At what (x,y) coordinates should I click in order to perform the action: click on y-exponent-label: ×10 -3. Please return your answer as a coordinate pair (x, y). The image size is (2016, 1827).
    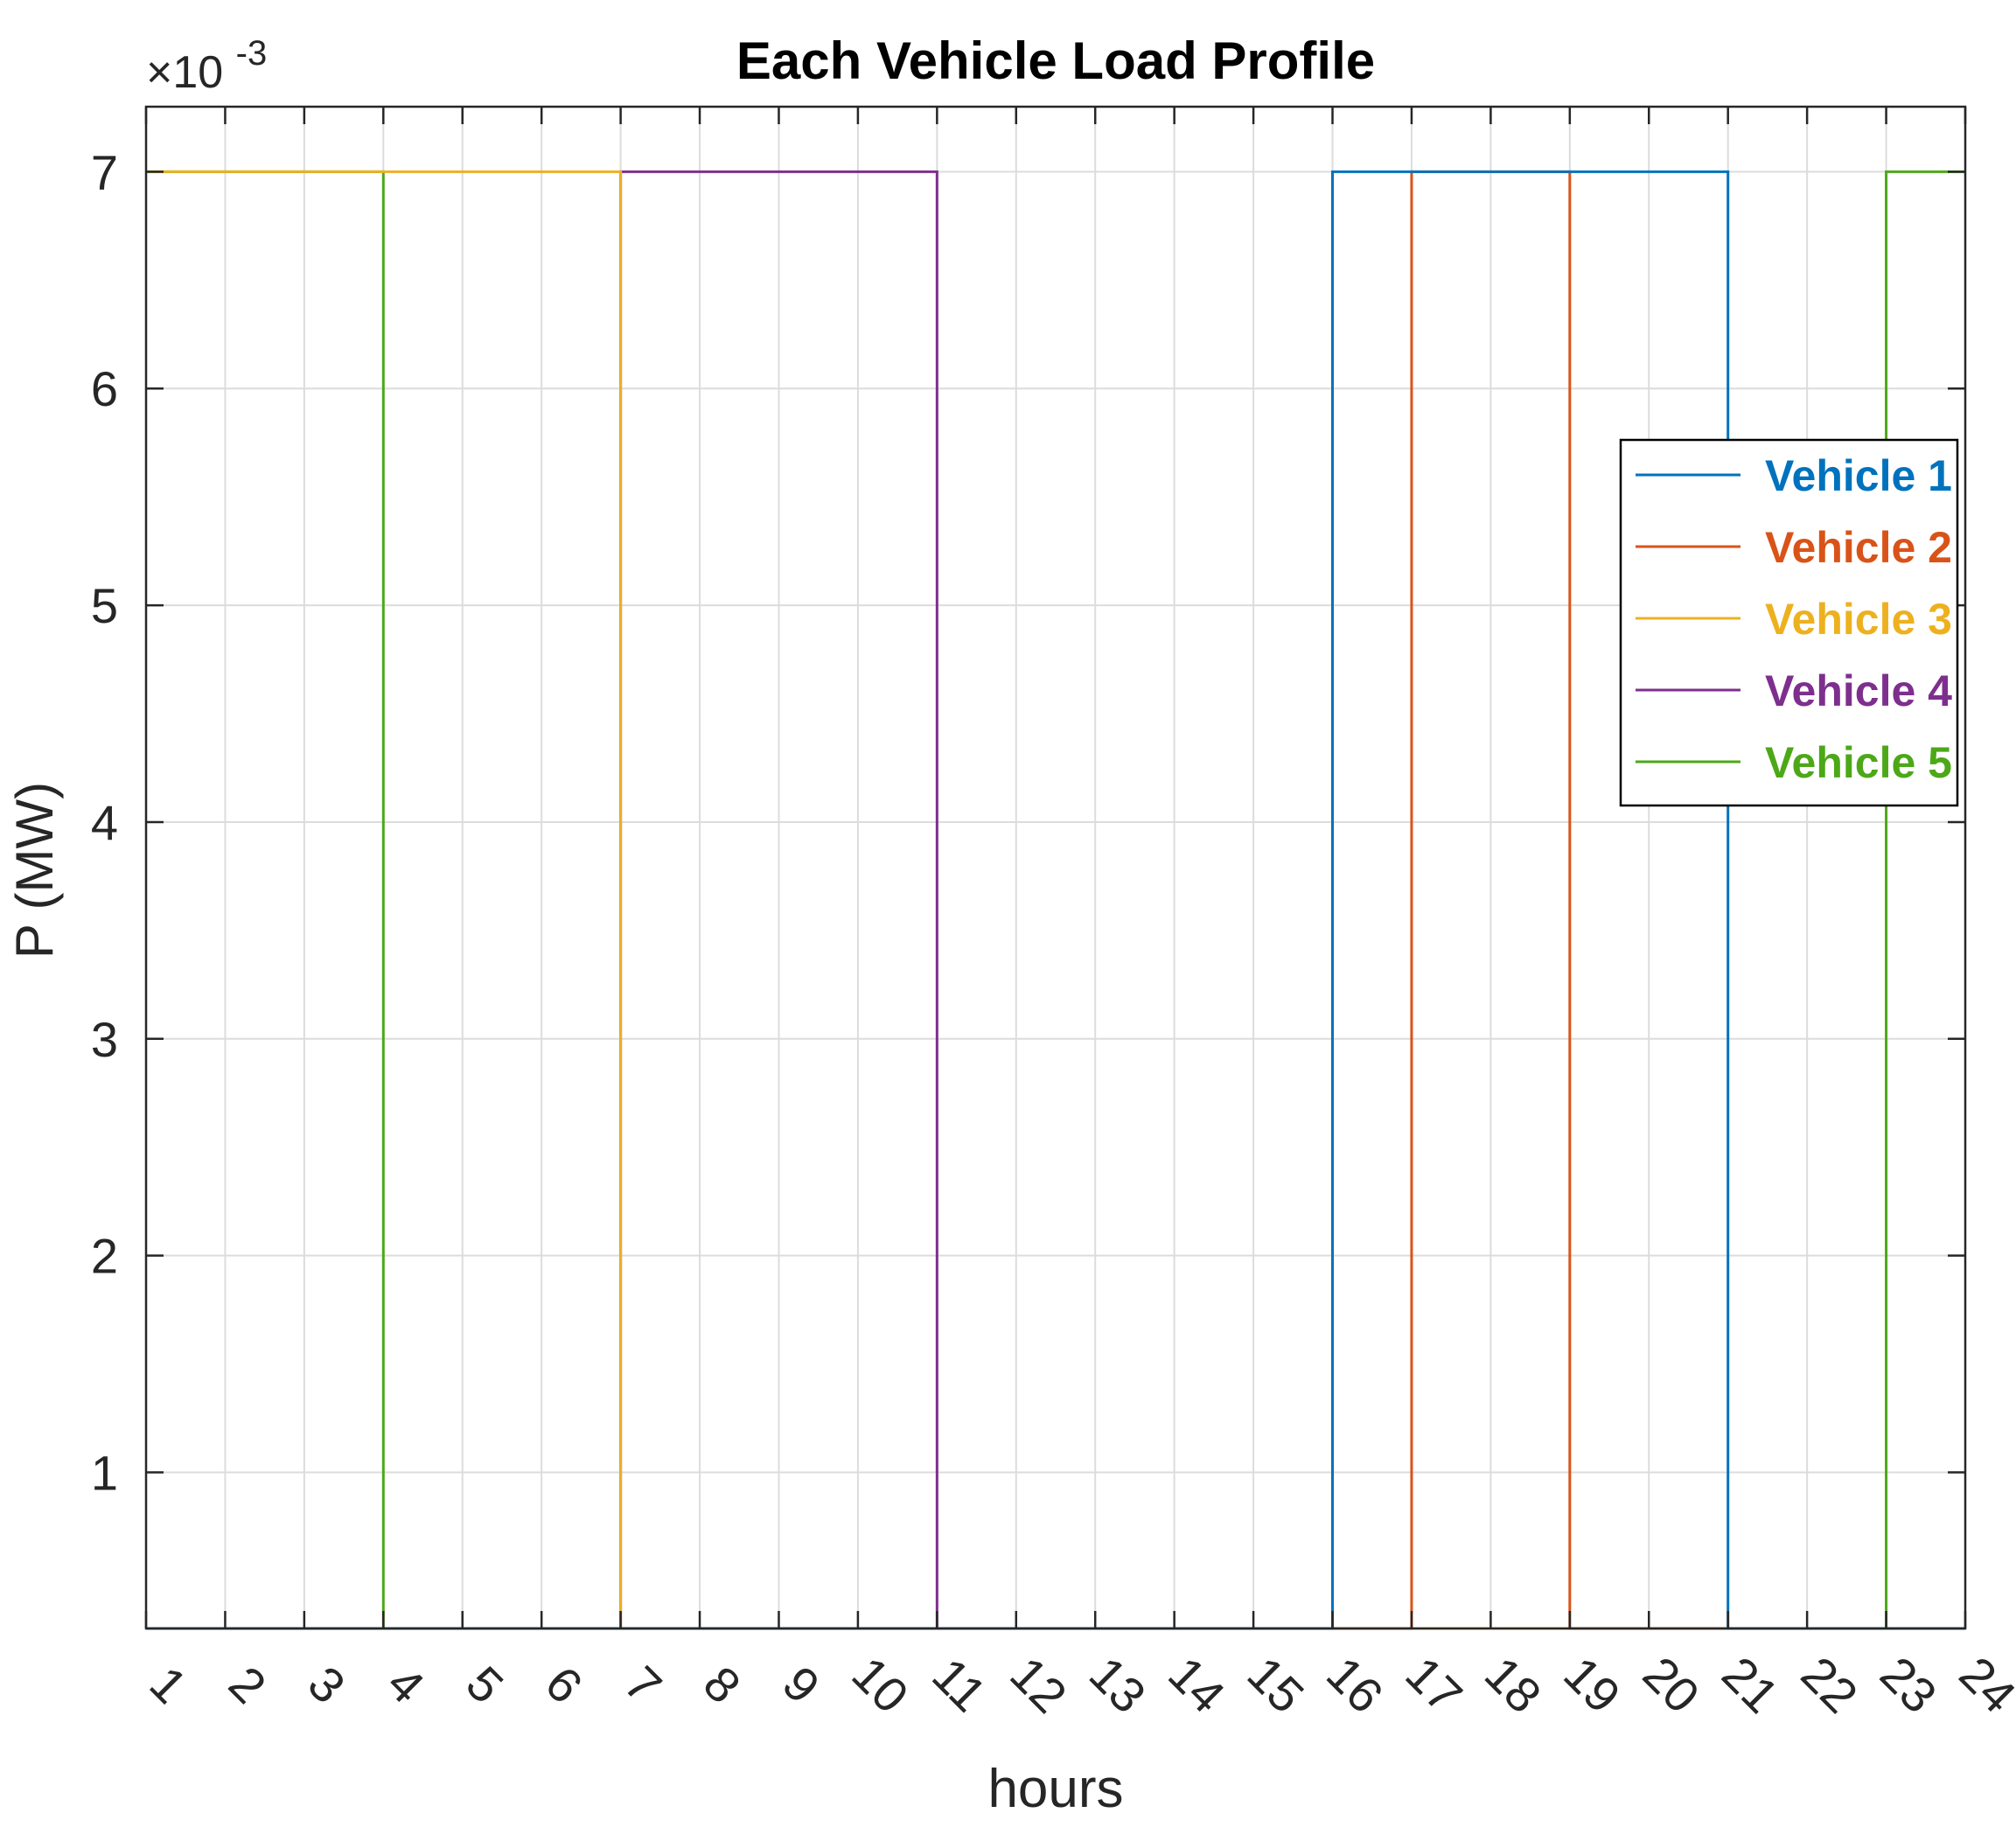
    Looking at the image, I should click on (206, 66).